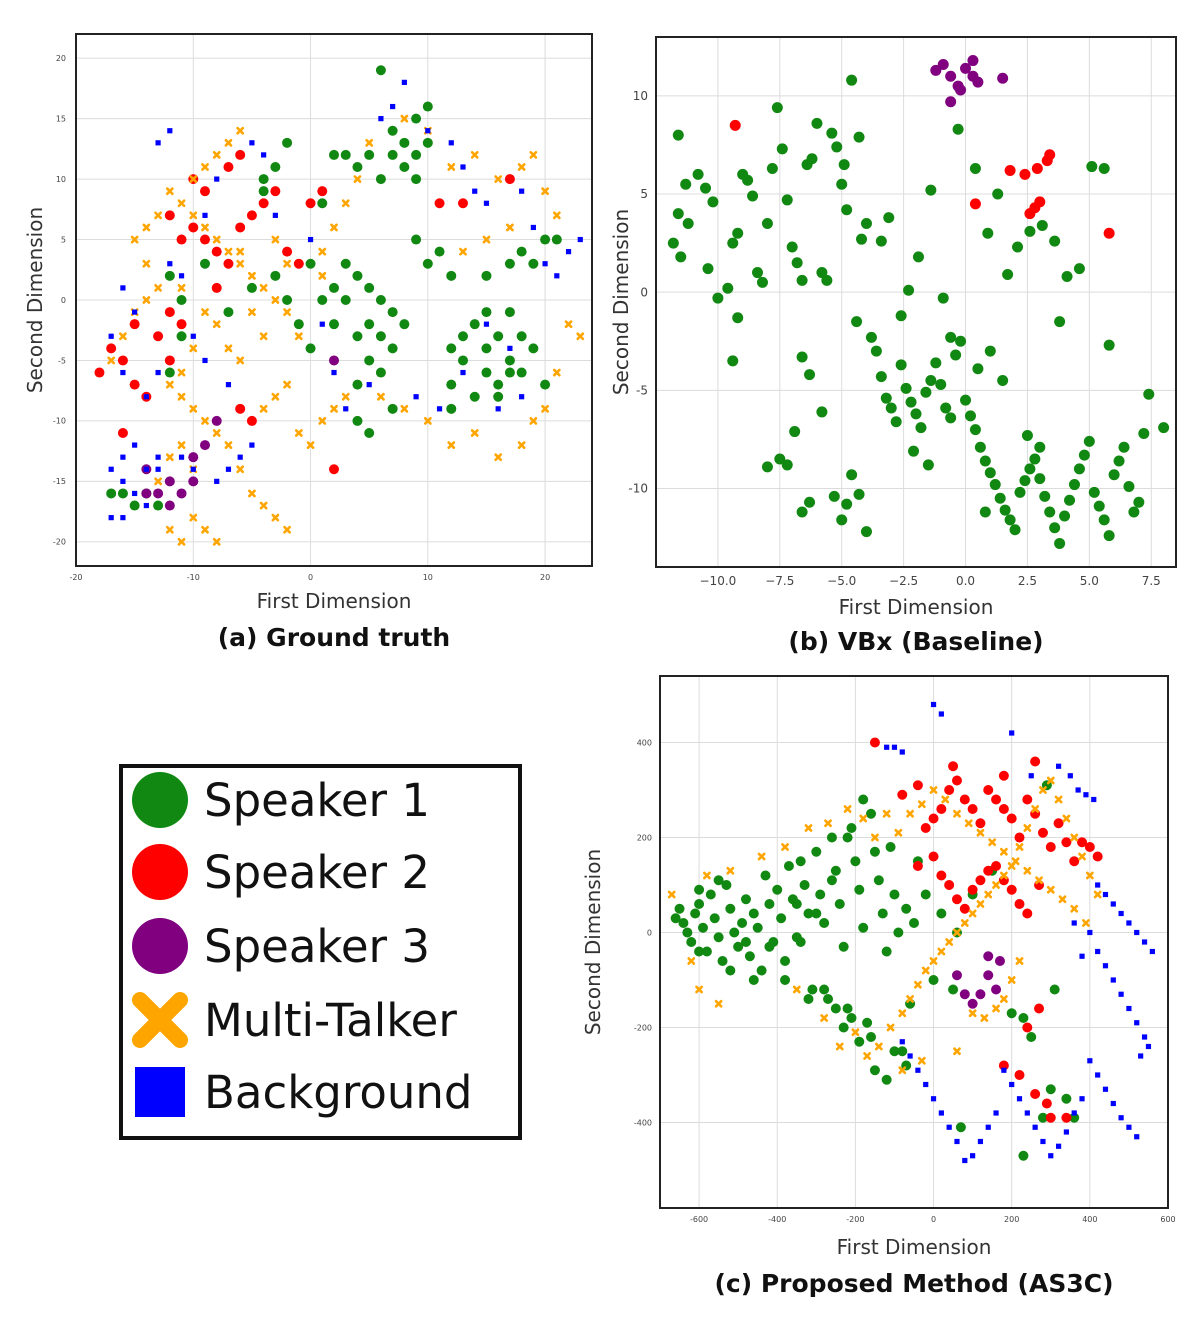 The height and width of the screenshot is (1328, 1200). I want to click on y-tick-label: 10, so click(61, 179).